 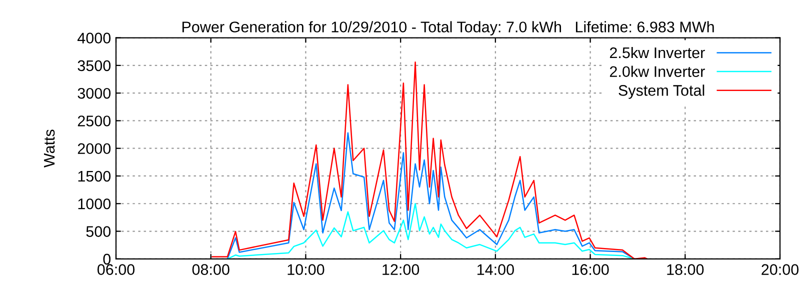 I want to click on y-tick-label: 3000, so click(x=94, y=93).